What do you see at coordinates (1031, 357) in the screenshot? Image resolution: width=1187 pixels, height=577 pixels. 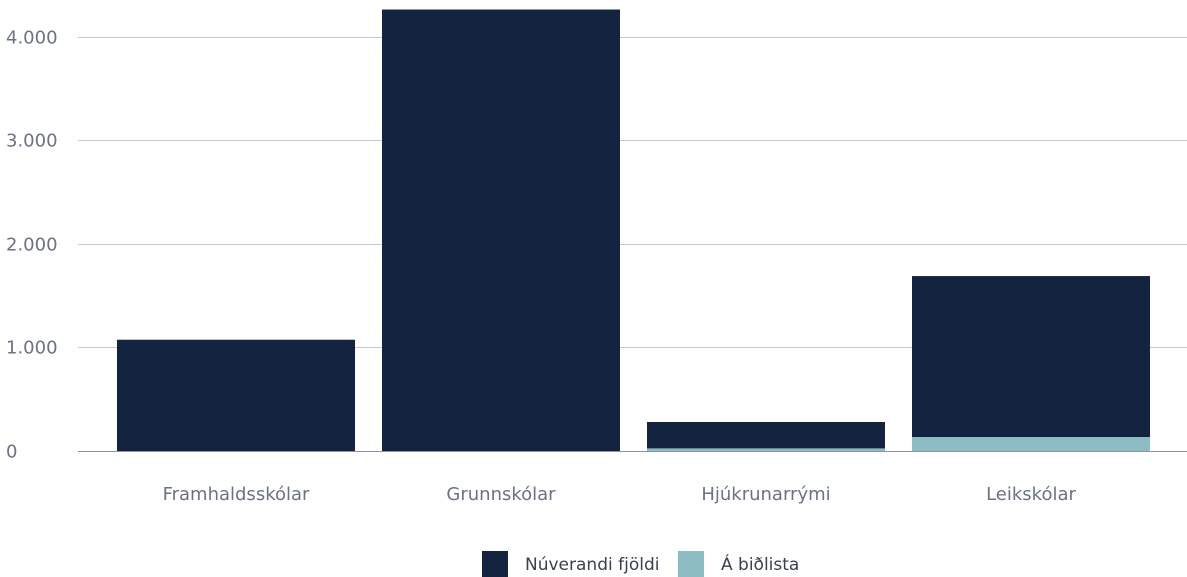 I see `bar-nuverandi-fjoldi-leikskolar: Núverandi fjöldi: 1555` at bounding box center [1031, 357].